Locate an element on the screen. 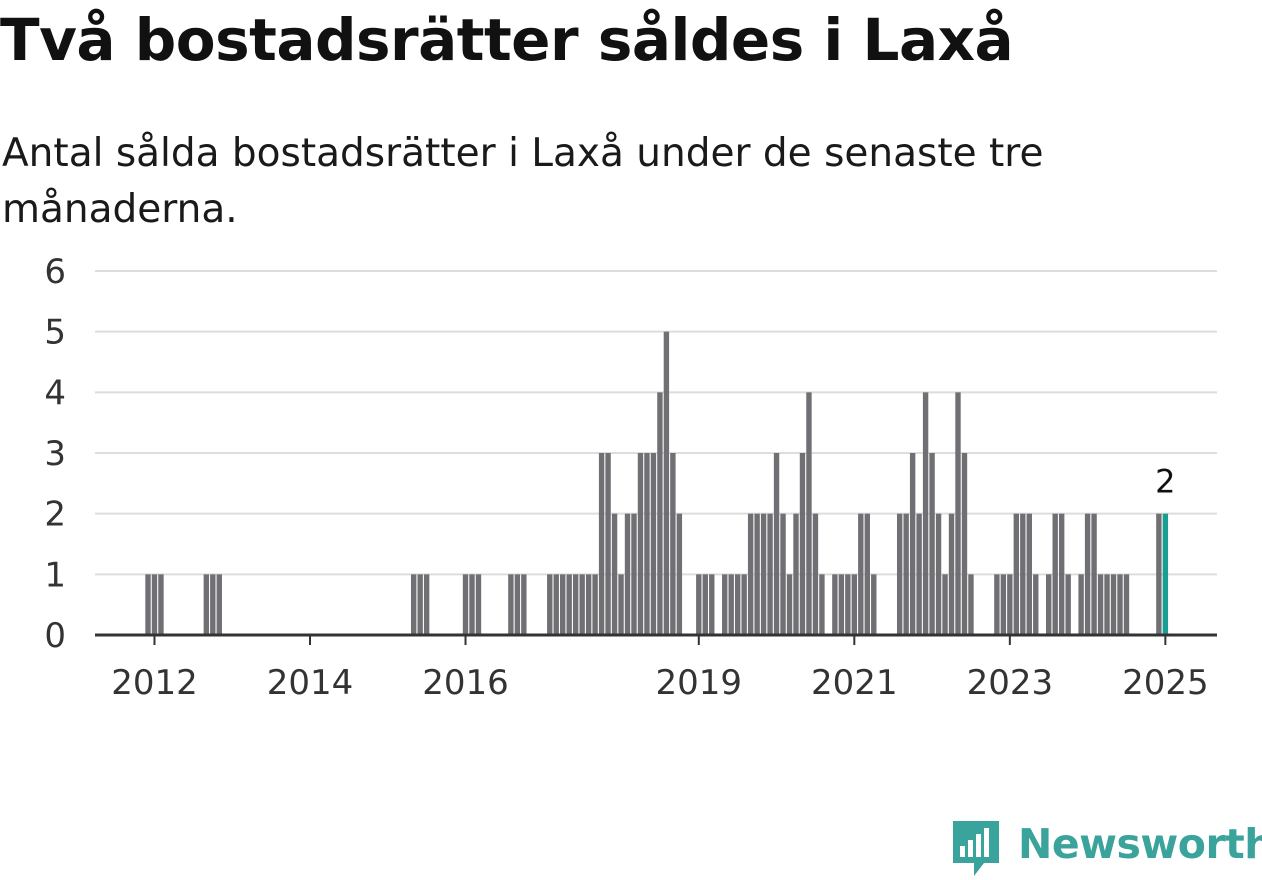 This screenshot has height=880, width=1262. brand-name: Newsworthy is located at coordinates (1140, 844).